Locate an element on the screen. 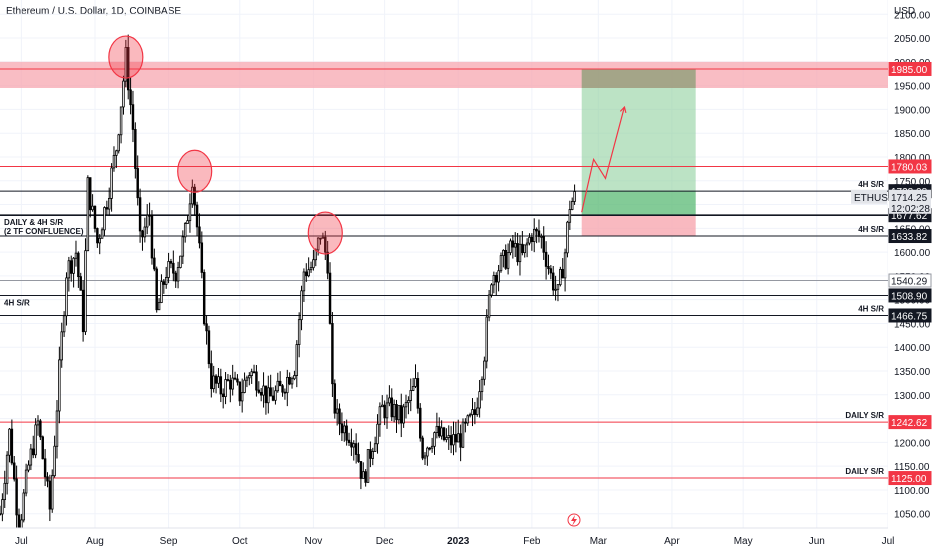  price-tag-text: 1780.03 is located at coordinates (909, 167).